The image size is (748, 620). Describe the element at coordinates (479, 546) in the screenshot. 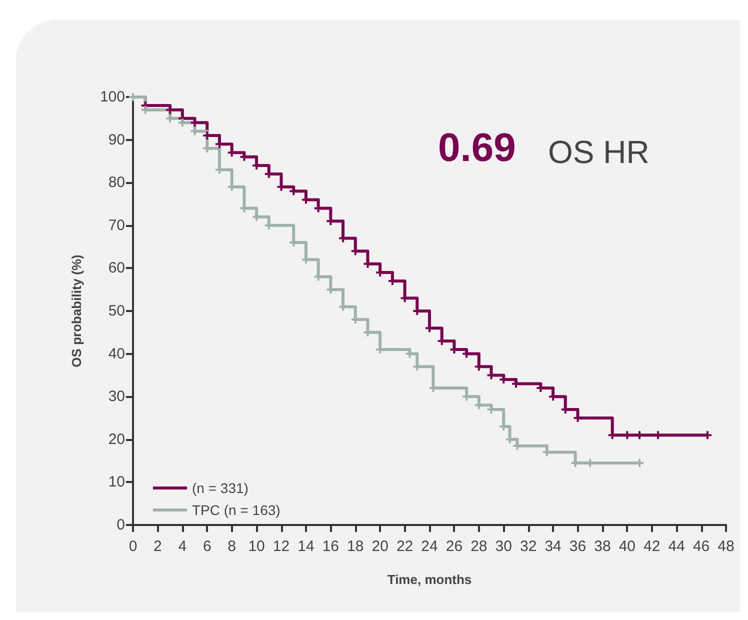

I see `x-tick-label: 28` at that location.